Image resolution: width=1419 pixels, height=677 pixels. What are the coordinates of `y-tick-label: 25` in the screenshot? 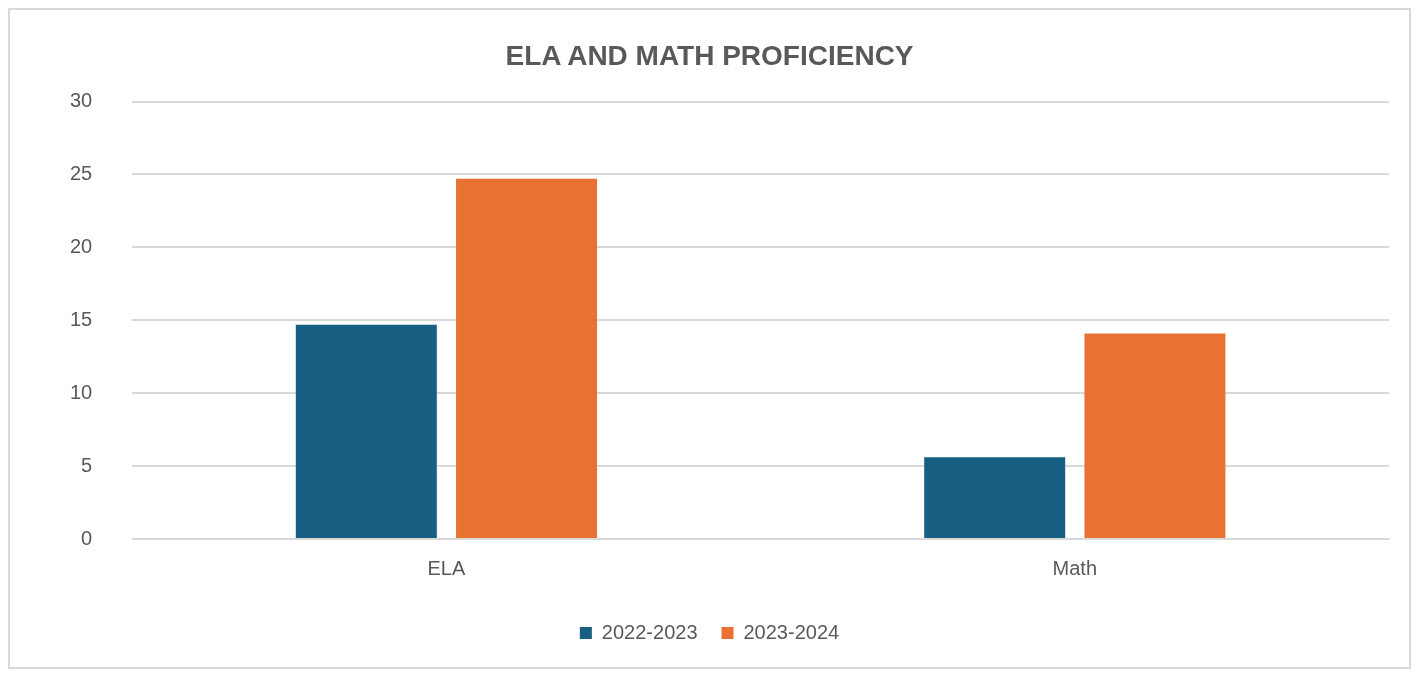 It's located at (81, 173).